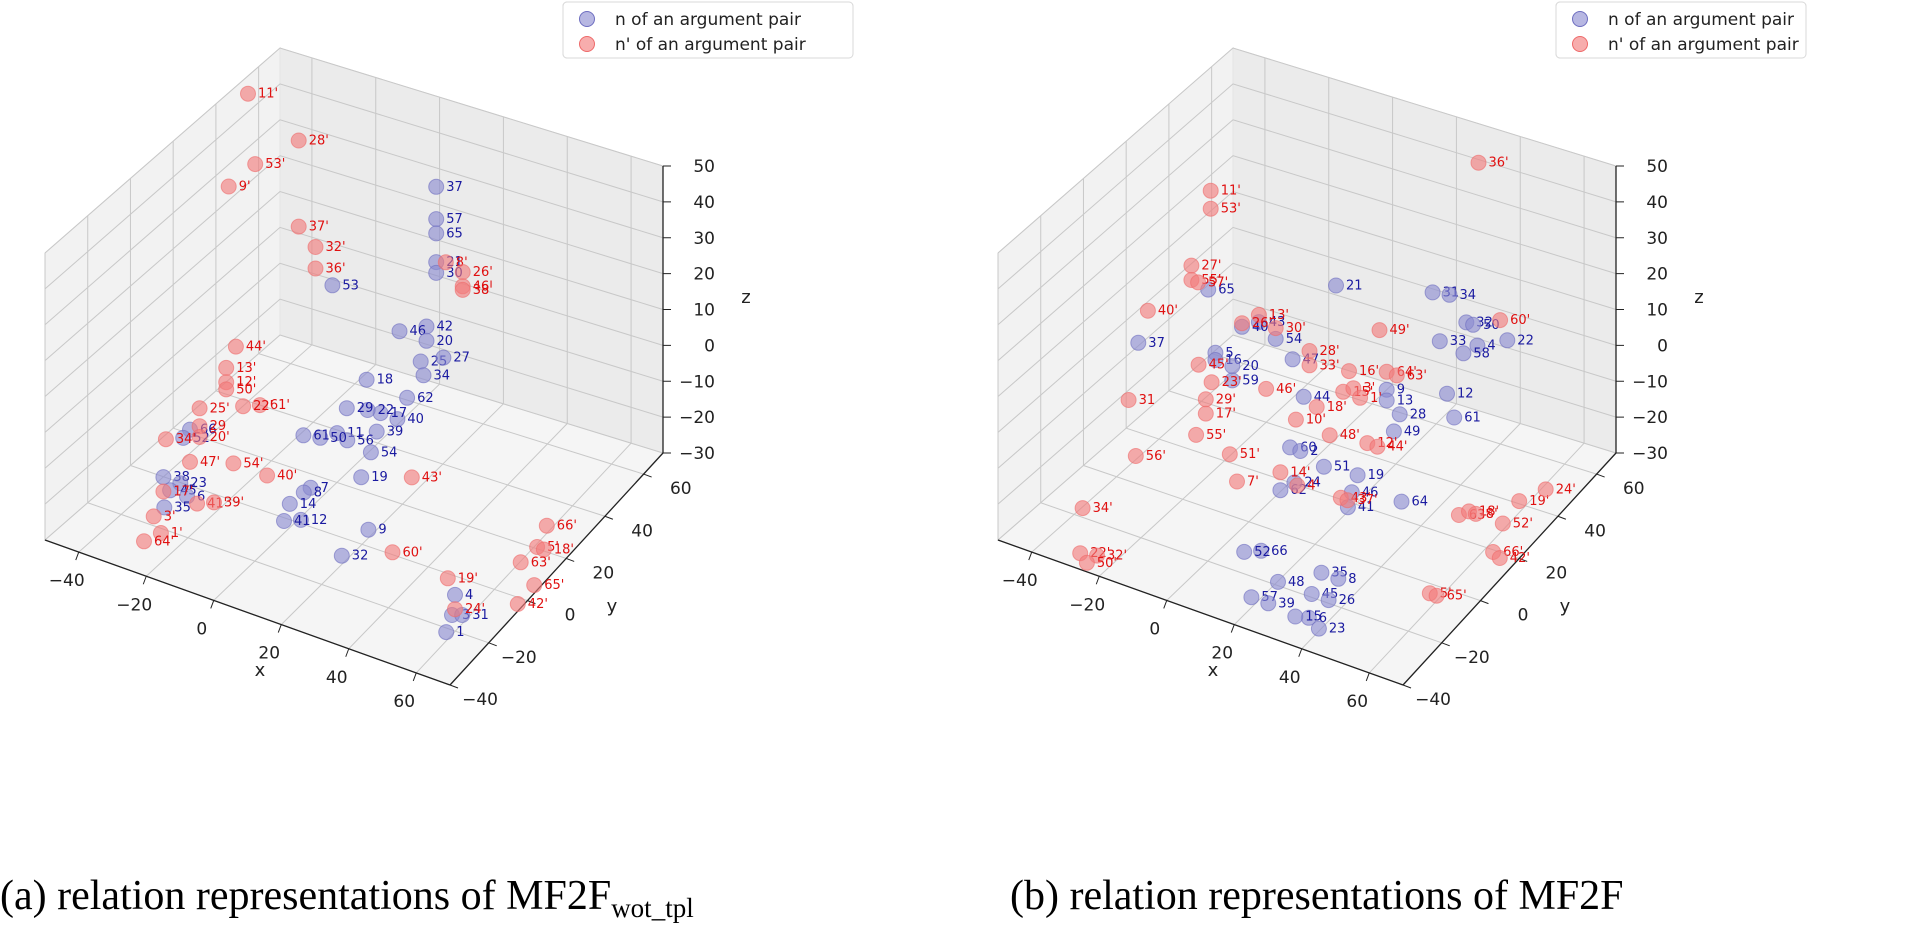 The width and height of the screenshot is (1906, 946). What do you see at coordinates (1262, 323) in the screenshot?
I see `point-label-red: 26'` at bounding box center [1262, 323].